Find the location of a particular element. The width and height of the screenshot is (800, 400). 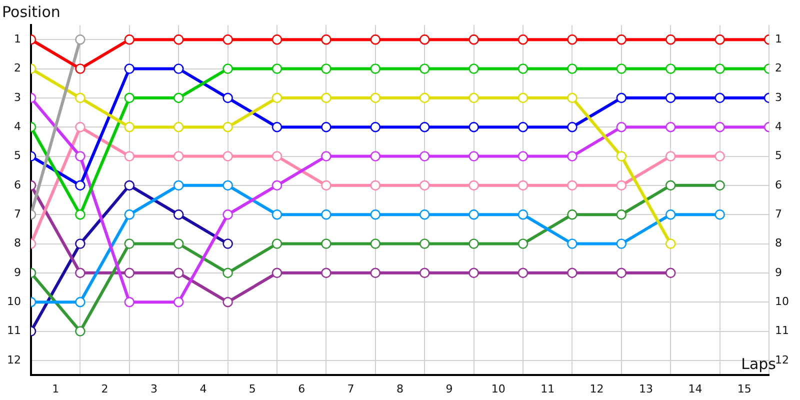

y2-tick-label: 8 is located at coordinates (778, 243).